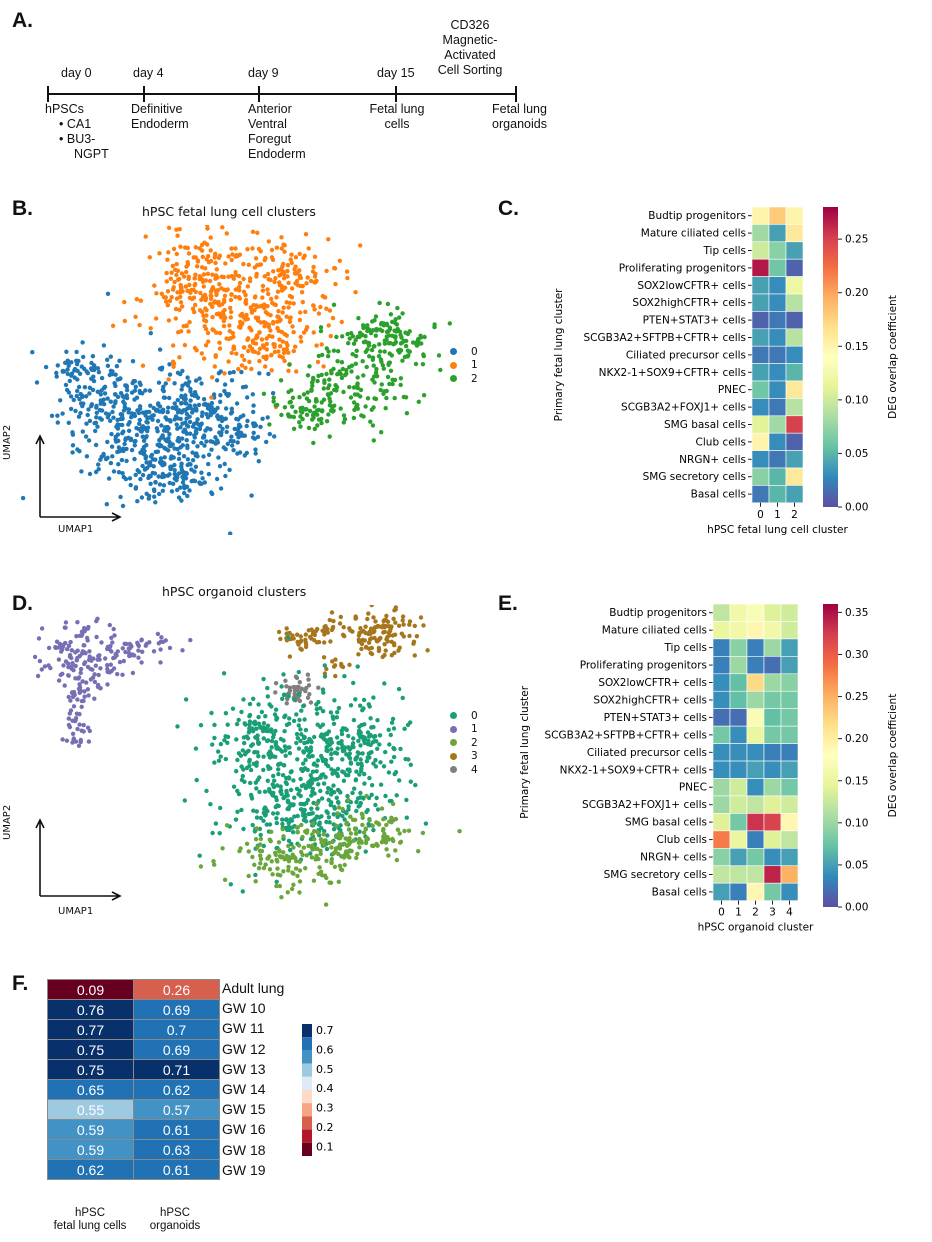 This screenshot has height=1242, width=932. I want to click on colorbar-segment, so click(307, 1123).